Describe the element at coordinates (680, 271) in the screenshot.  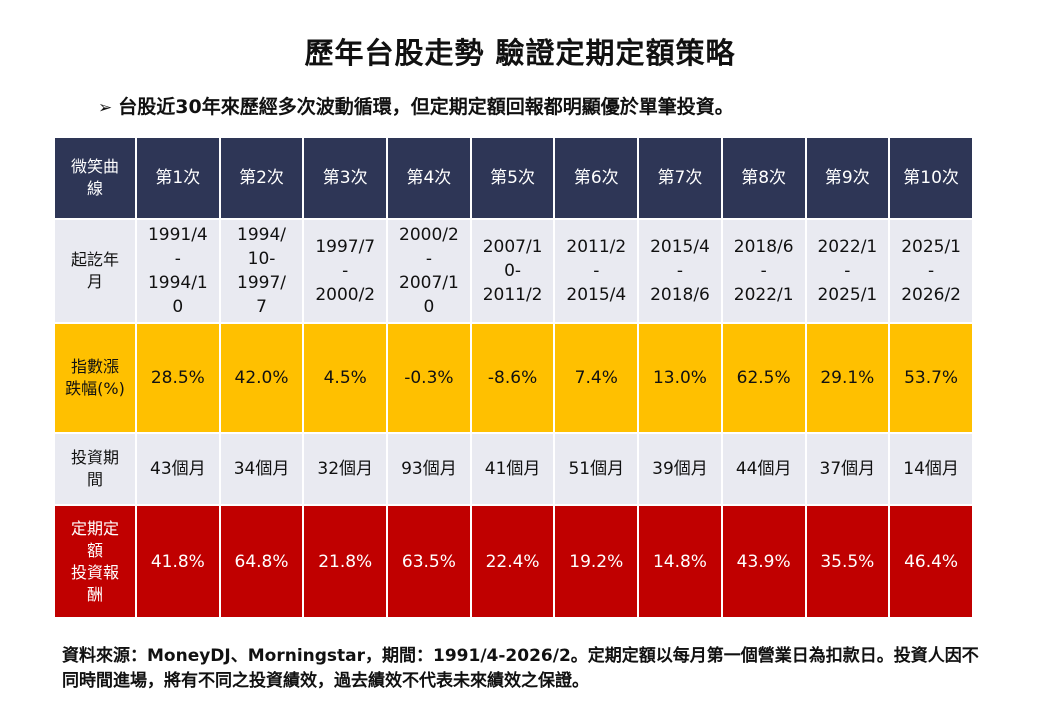
I see `table-cell: 2015/4 - 2018/6` at that location.